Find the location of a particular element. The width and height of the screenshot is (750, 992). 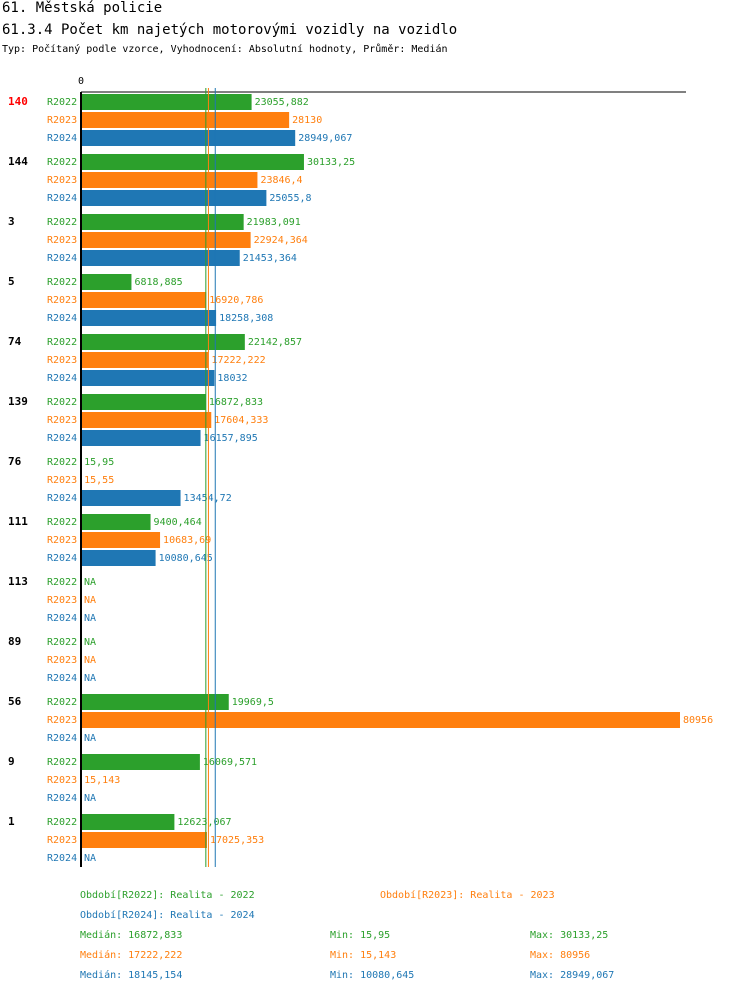

legend-entry-r2023: Období[R2023]: Realita - 2023 is located at coordinates (467, 895).